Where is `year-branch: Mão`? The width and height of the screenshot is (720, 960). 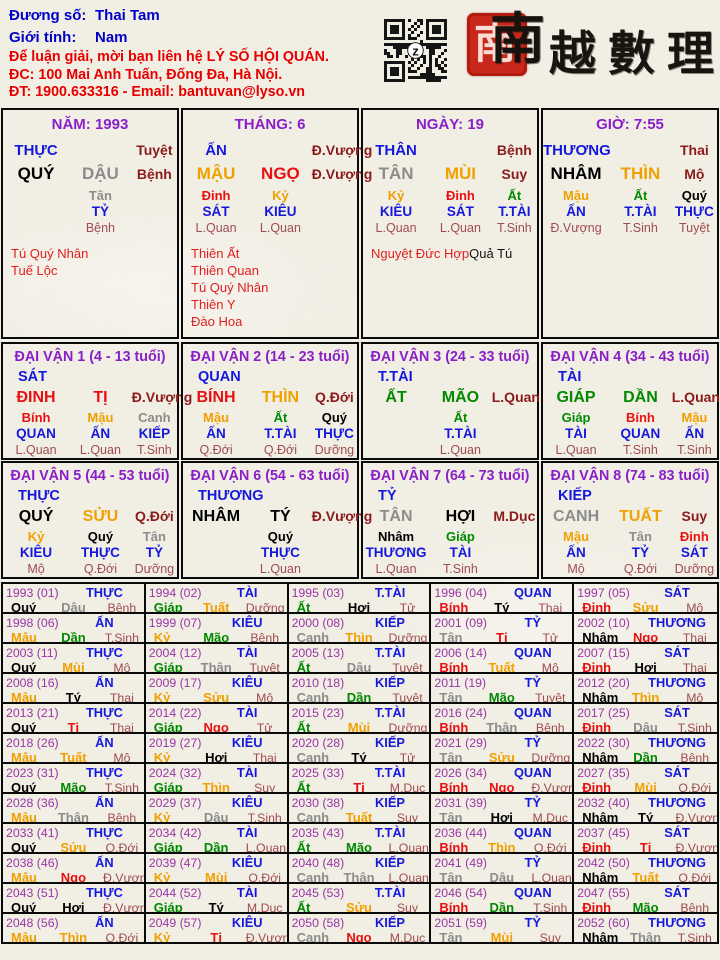 year-branch: Mão is located at coordinates (501, 697).